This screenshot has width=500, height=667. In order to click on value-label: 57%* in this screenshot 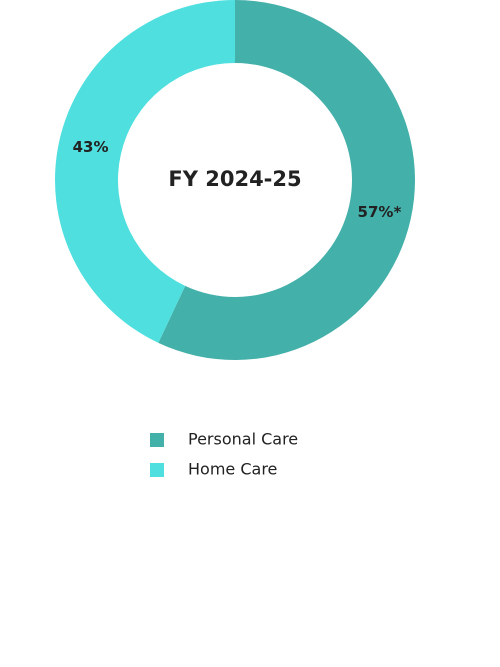, I will do `click(380, 212)`.